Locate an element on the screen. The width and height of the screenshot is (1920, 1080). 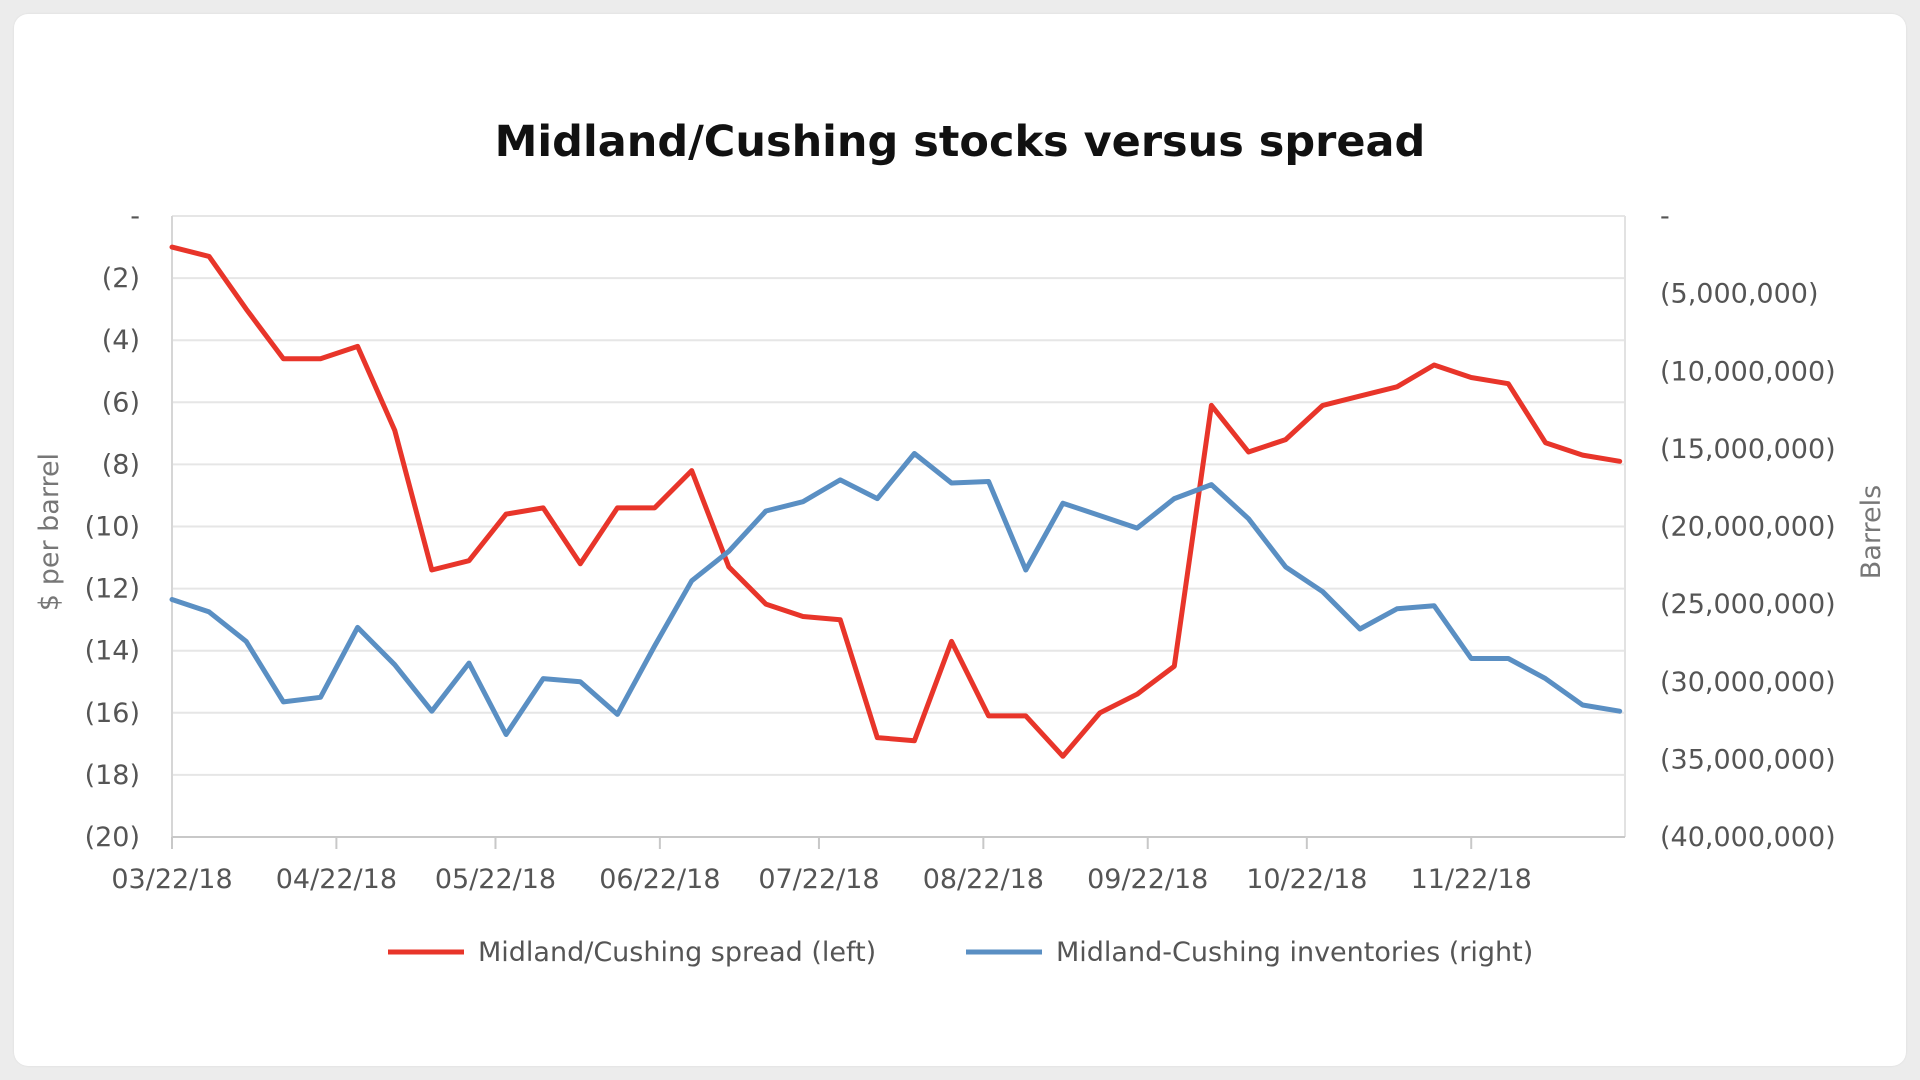
left-tick-label: (2) is located at coordinates (121, 278).